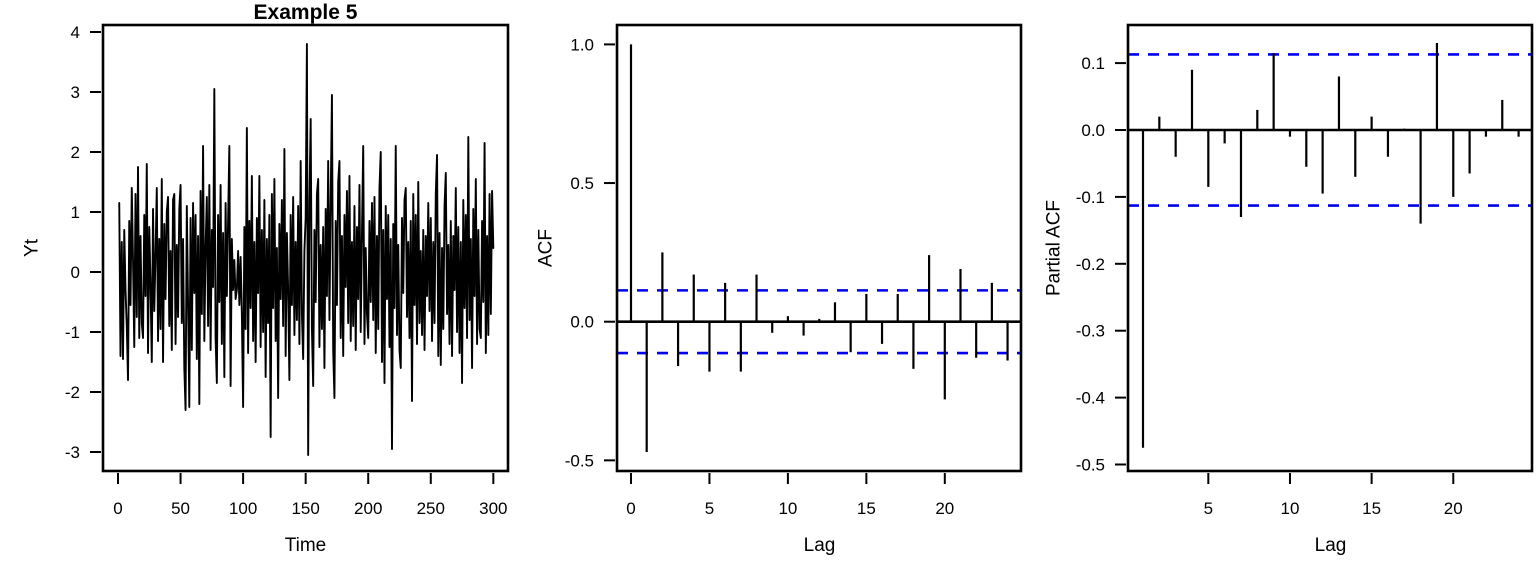 The width and height of the screenshot is (1536, 576). What do you see at coordinates (243, 508) in the screenshot?
I see `timeseries-x-tick-label: 100` at bounding box center [243, 508].